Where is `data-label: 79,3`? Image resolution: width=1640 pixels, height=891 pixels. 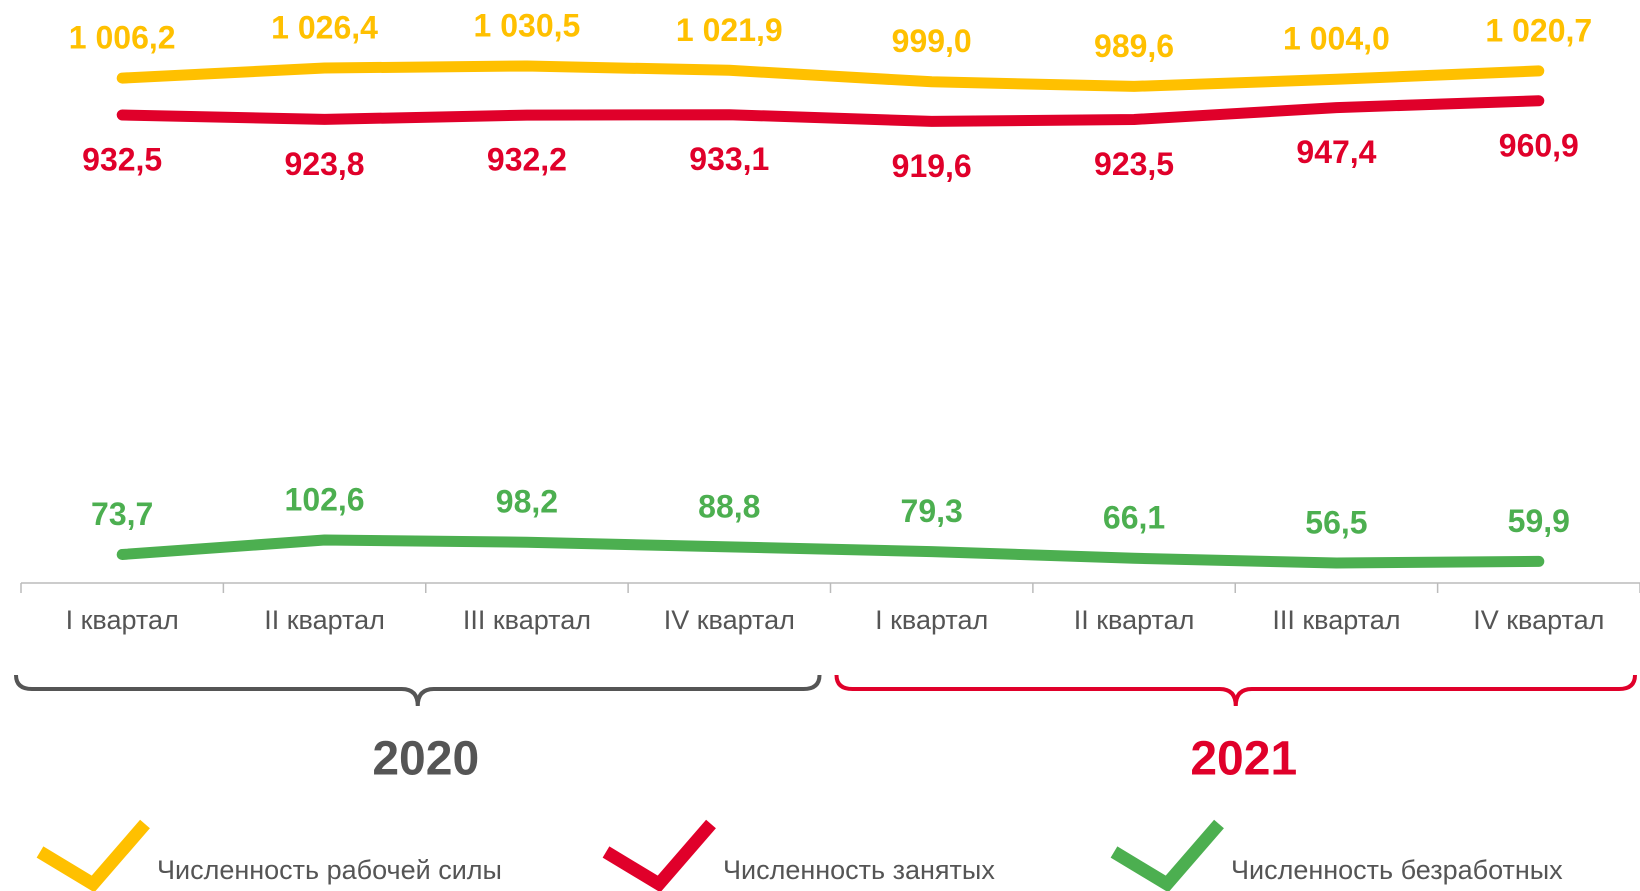 data-label: 79,3 is located at coordinates (932, 511).